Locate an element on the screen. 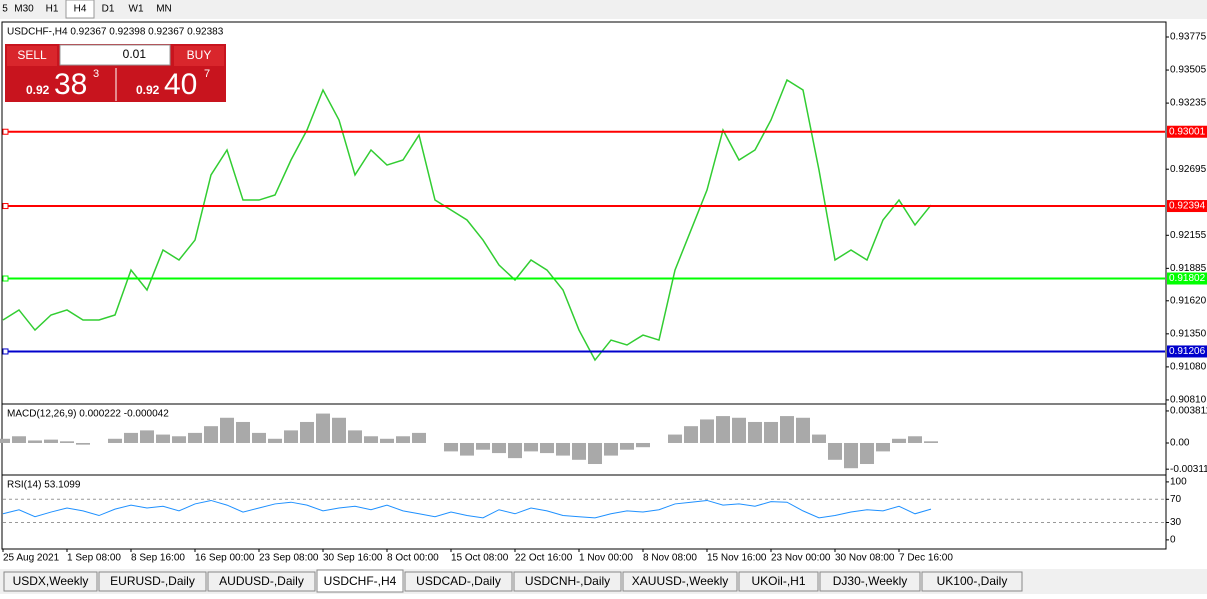 This screenshot has width=1207, height=599. tab-label: UKOil-,H1 is located at coordinates (778, 581).